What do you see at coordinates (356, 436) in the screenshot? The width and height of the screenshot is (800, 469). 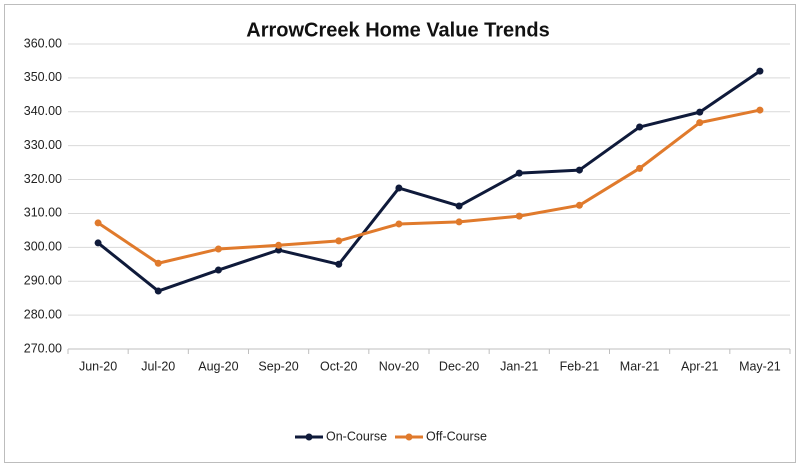 I see `legend-label: On-Course` at bounding box center [356, 436].